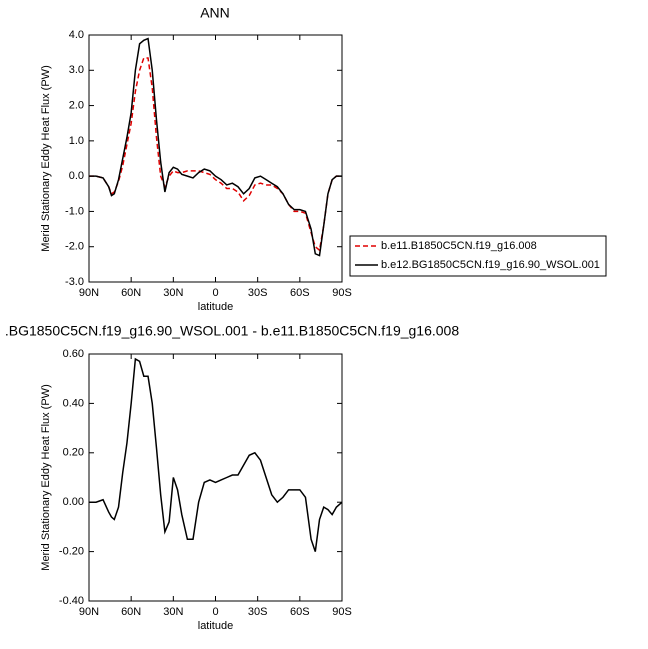  Describe the element at coordinates (459, 246) in the screenshot. I see `legend-label: b.e11.B1850C5CN.f19_g16.008` at that location.